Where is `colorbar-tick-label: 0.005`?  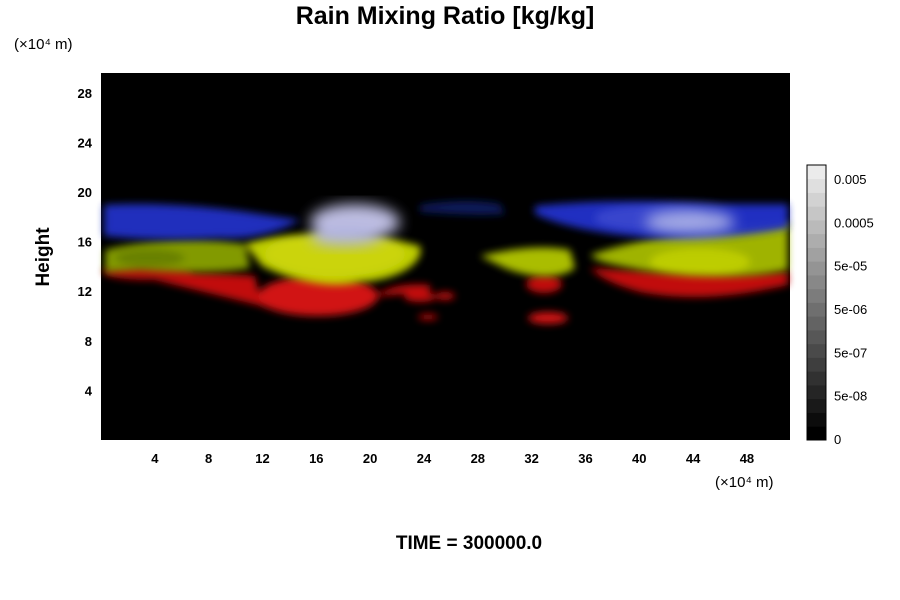 colorbar-tick-label: 0.005 is located at coordinates (850, 179).